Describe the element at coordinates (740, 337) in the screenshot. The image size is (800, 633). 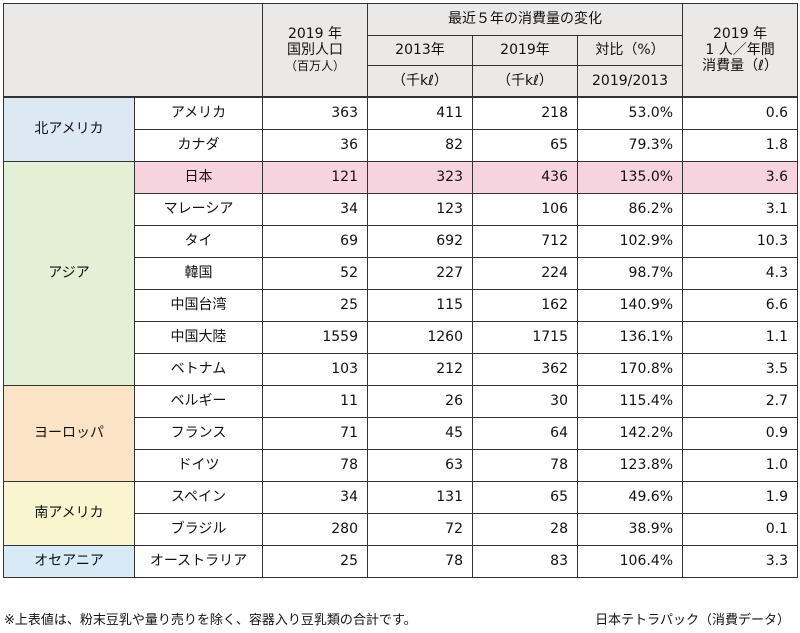
I see `per-capita-cell: 1.1` at that location.